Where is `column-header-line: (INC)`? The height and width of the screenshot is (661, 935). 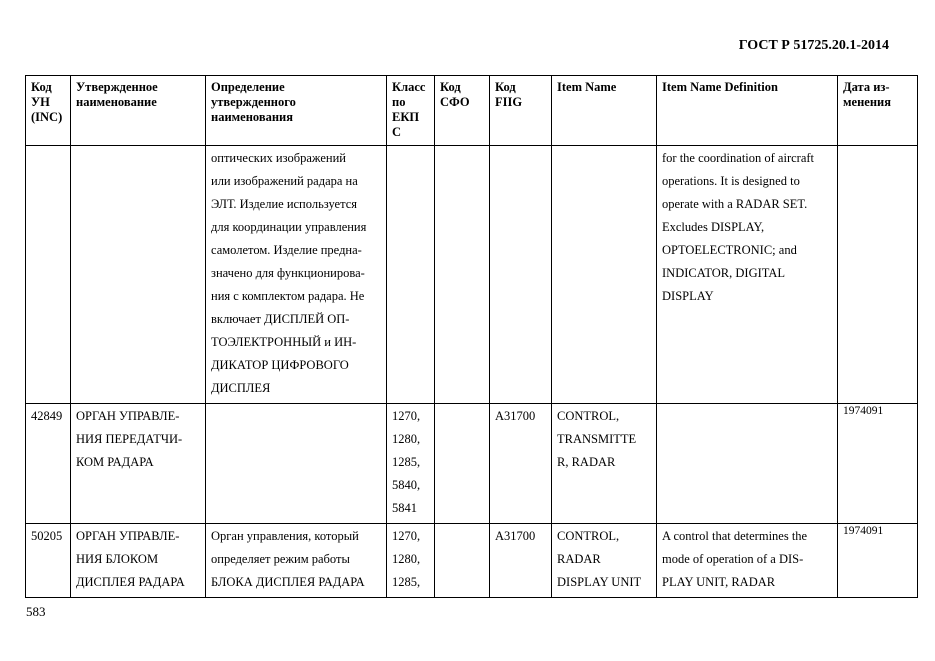 column-header-line: (INC) is located at coordinates (47, 117).